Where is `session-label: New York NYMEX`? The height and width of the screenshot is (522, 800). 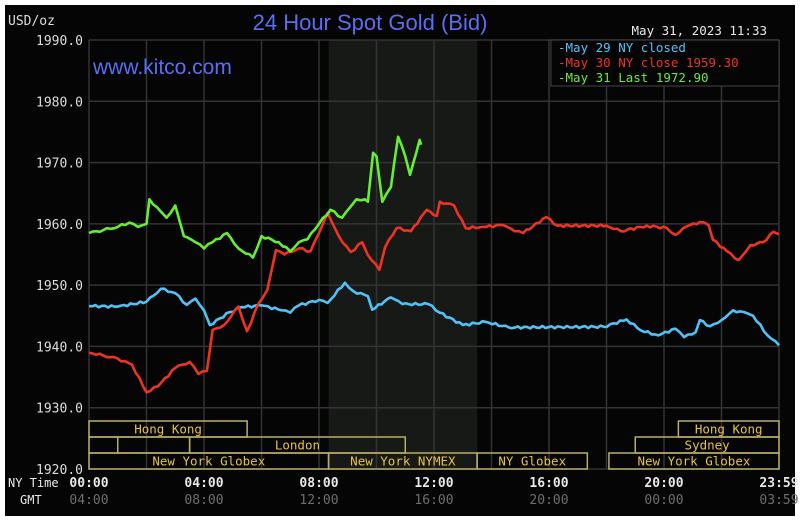
session-label: New York NYMEX is located at coordinates (403, 461).